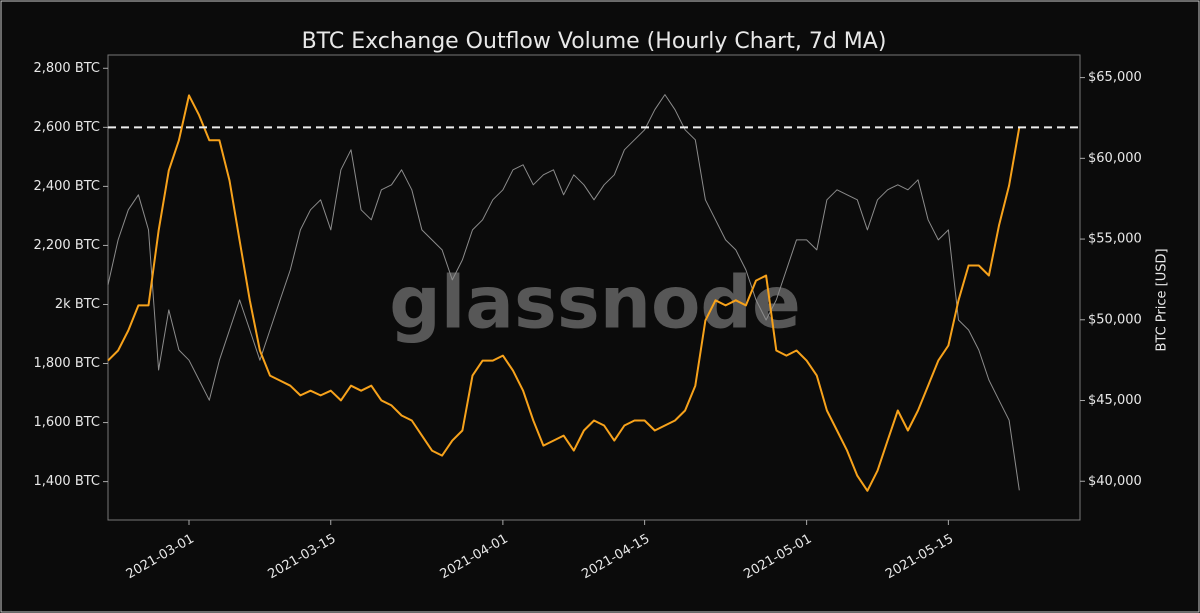 This screenshot has height=613, width=1200. Describe the element at coordinates (1115, 319) in the screenshot. I see `y2-tick-label: $50,000` at that location.